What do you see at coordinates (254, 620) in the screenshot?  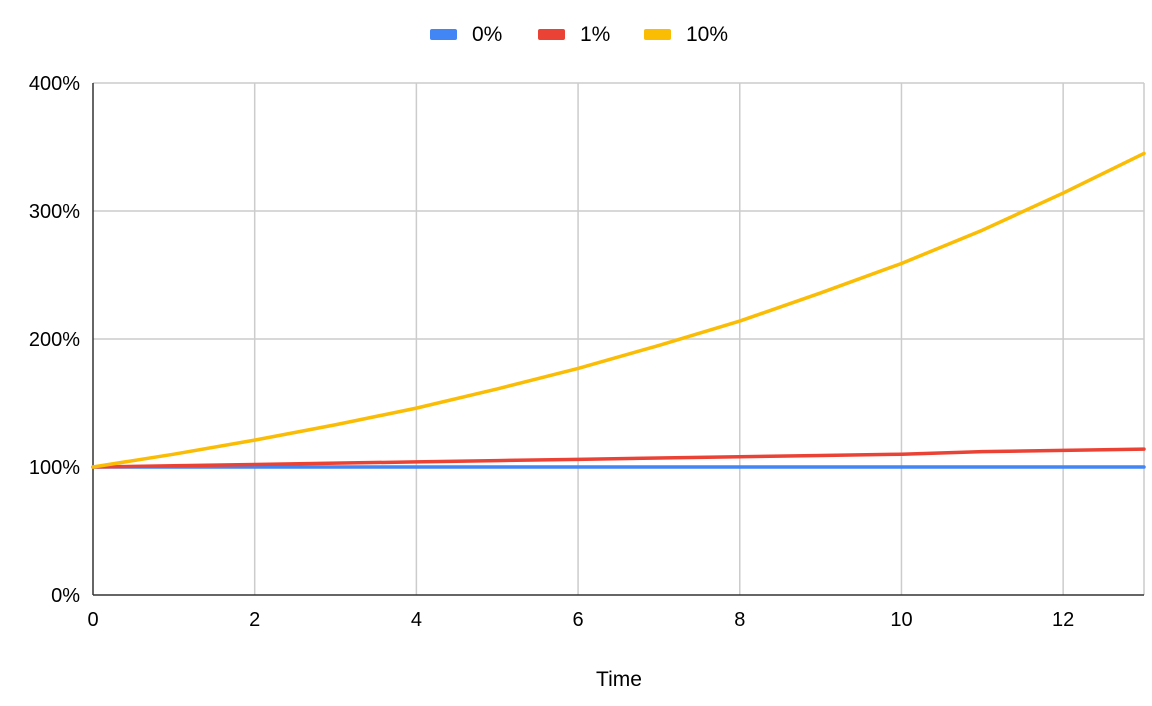 I see `x-tick-label: 2` at bounding box center [254, 620].